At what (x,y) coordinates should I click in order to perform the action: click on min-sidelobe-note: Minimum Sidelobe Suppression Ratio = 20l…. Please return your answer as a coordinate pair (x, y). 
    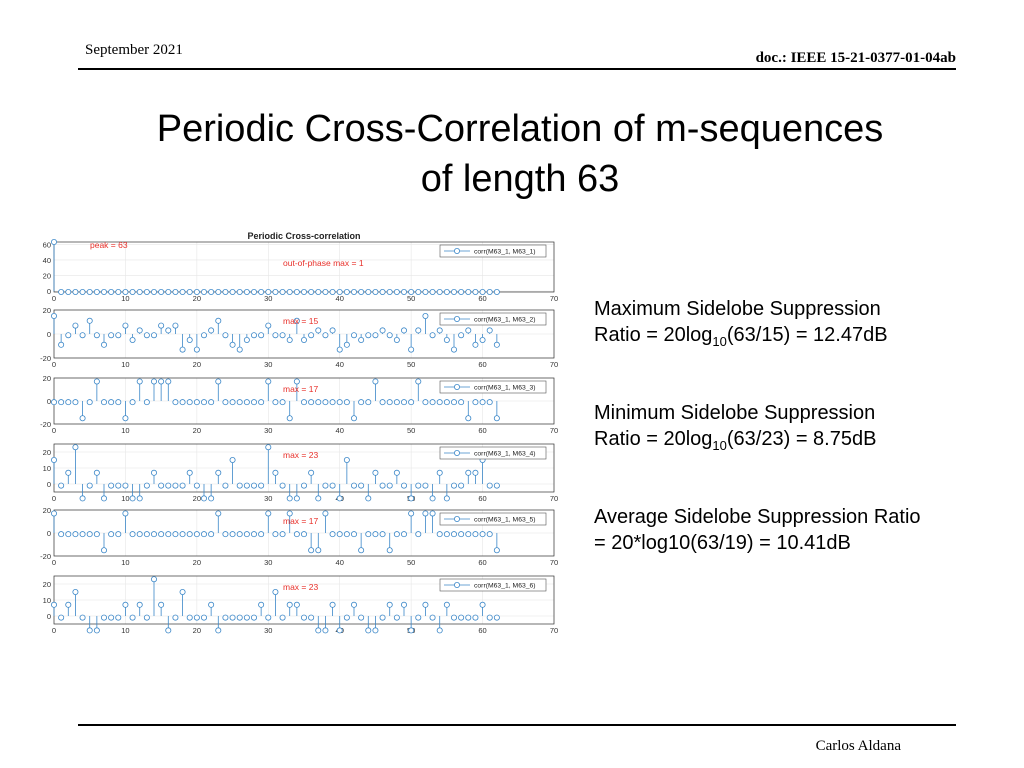
    Looking at the image, I should click on (735, 426).